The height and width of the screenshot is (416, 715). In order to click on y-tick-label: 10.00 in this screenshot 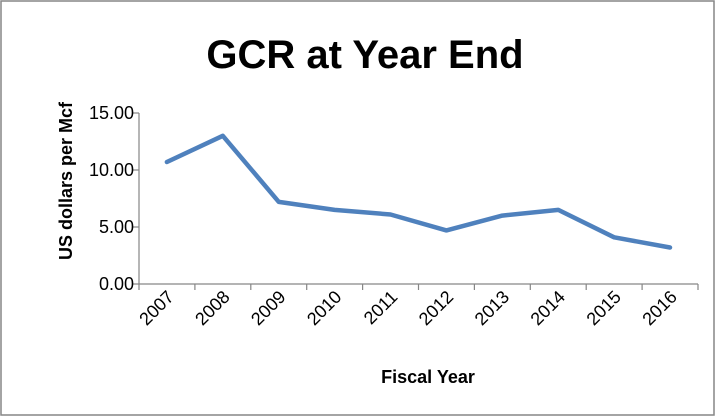, I will do `click(111, 170)`.